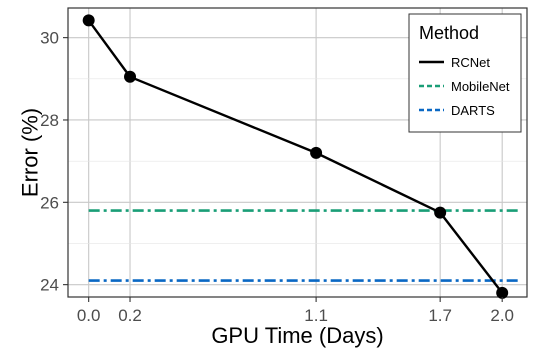 The height and width of the screenshot is (350, 540). I want to click on y-axis-title: Error (%), so click(30, 152).